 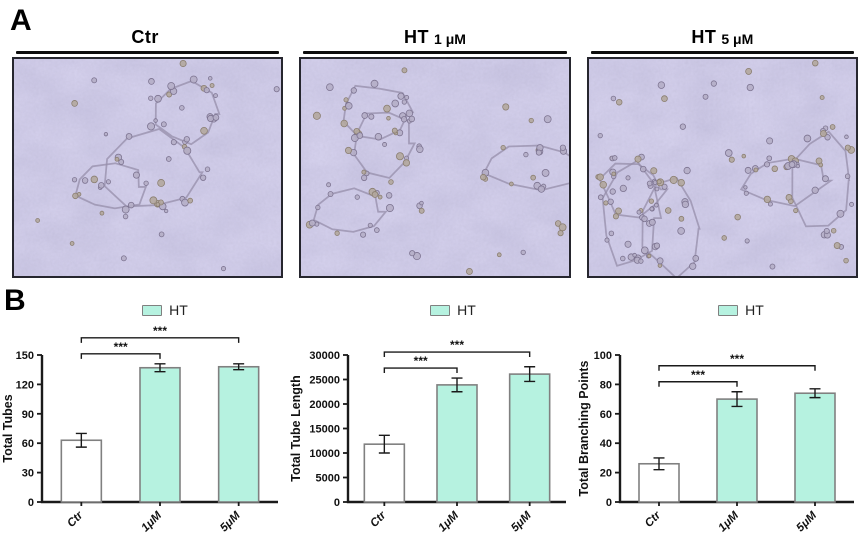 I want to click on y-tick-label: 120, so click(x=25, y=385).